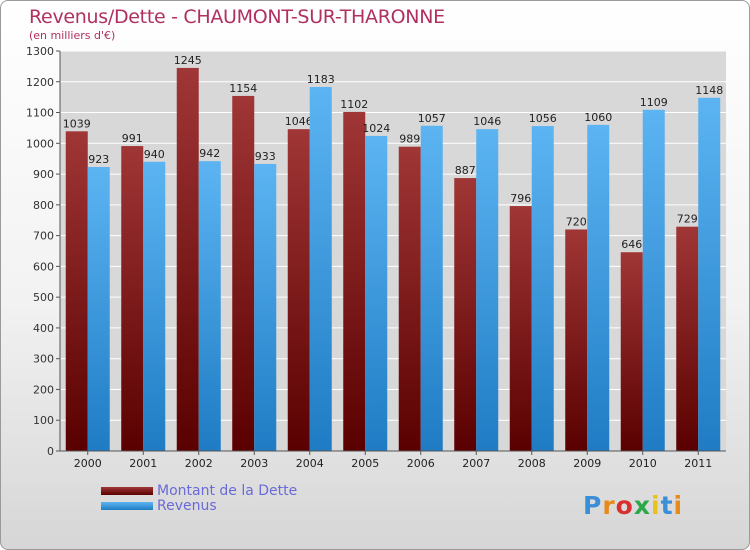 The width and height of the screenshot is (750, 550). Describe the element at coordinates (476, 463) in the screenshot. I see `x-tick-label: 2007` at that location.